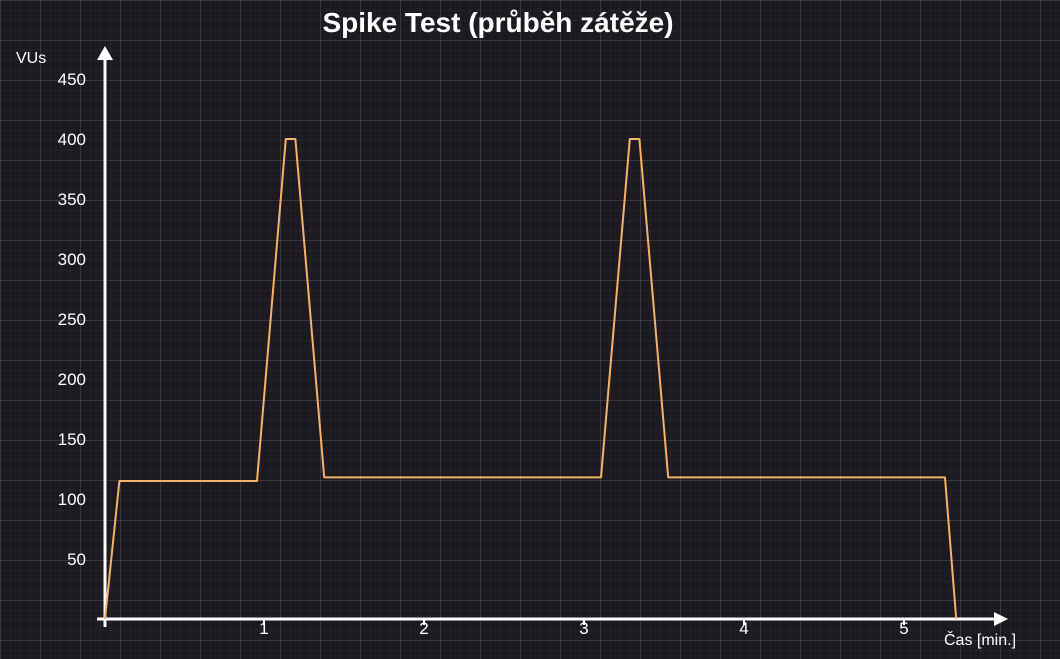 This screenshot has width=1060, height=659. What do you see at coordinates (105, 53) in the screenshot?
I see `y-axis-arrow` at bounding box center [105, 53].